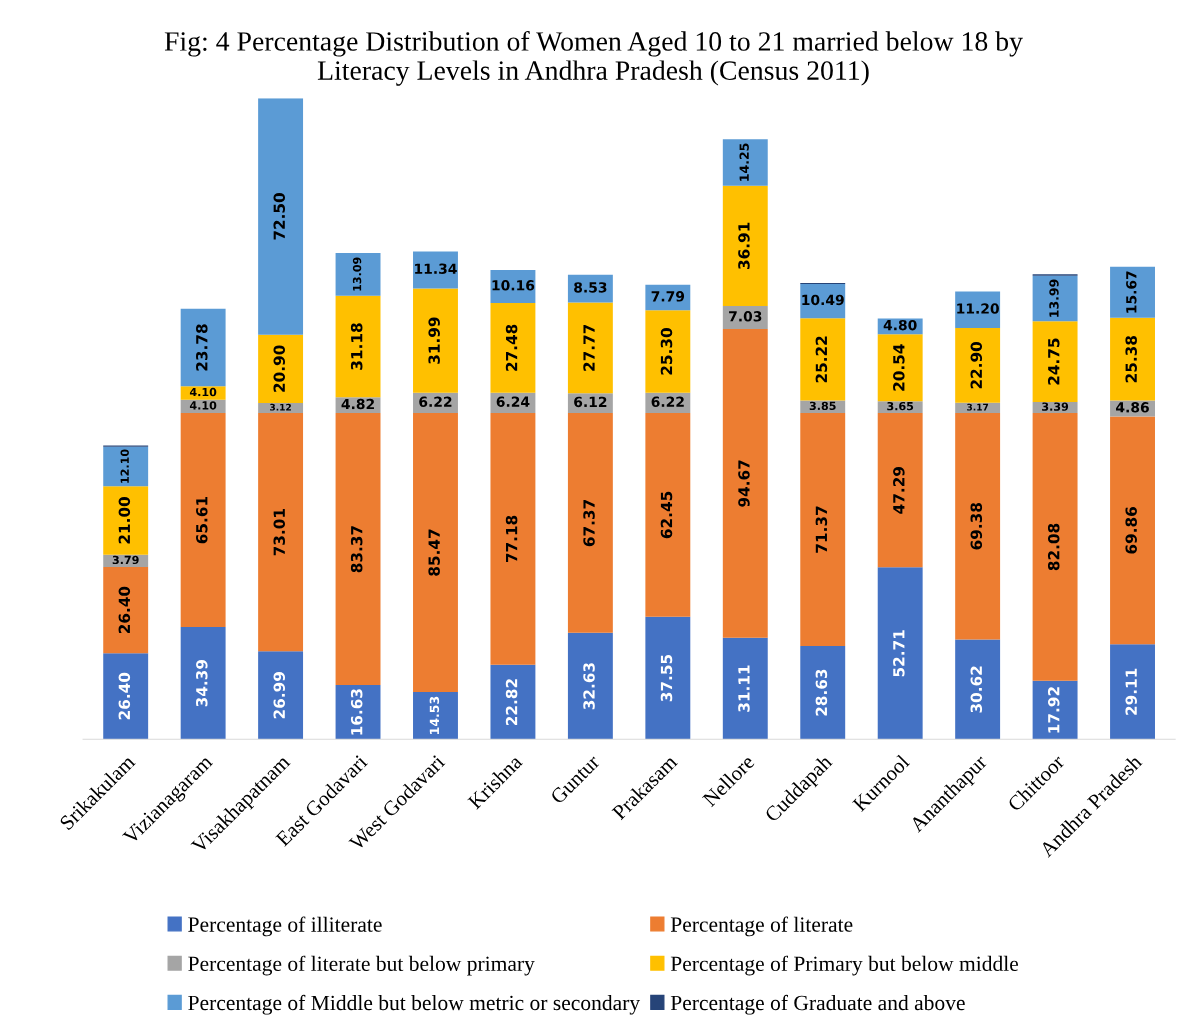 The height and width of the screenshot is (1034, 1187). What do you see at coordinates (280, 407) in the screenshot?
I see `data-label: 3.12` at bounding box center [280, 407].